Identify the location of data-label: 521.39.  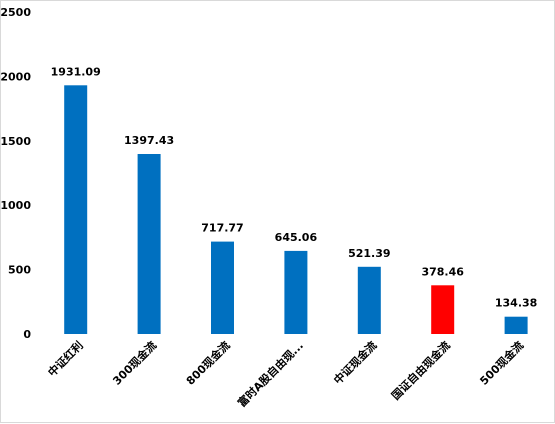
(369, 253).